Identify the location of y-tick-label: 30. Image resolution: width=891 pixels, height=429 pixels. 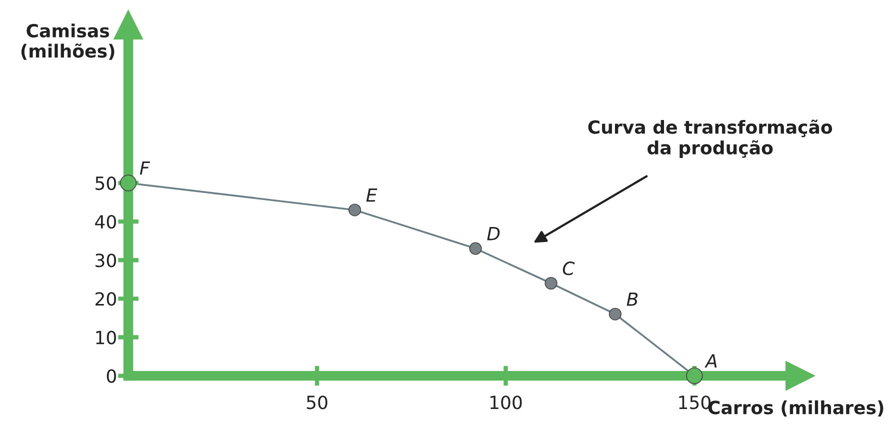
(106, 261).